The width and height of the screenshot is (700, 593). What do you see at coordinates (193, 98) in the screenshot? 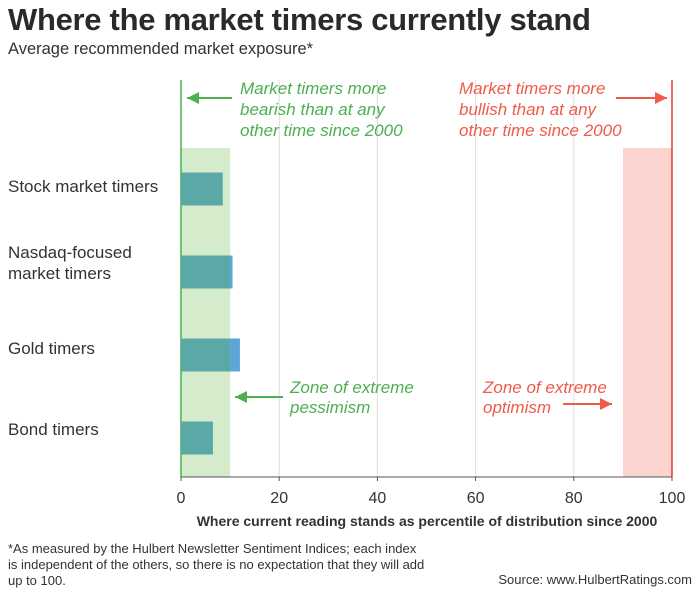
I see `bearish-arrow-head` at bounding box center [193, 98].